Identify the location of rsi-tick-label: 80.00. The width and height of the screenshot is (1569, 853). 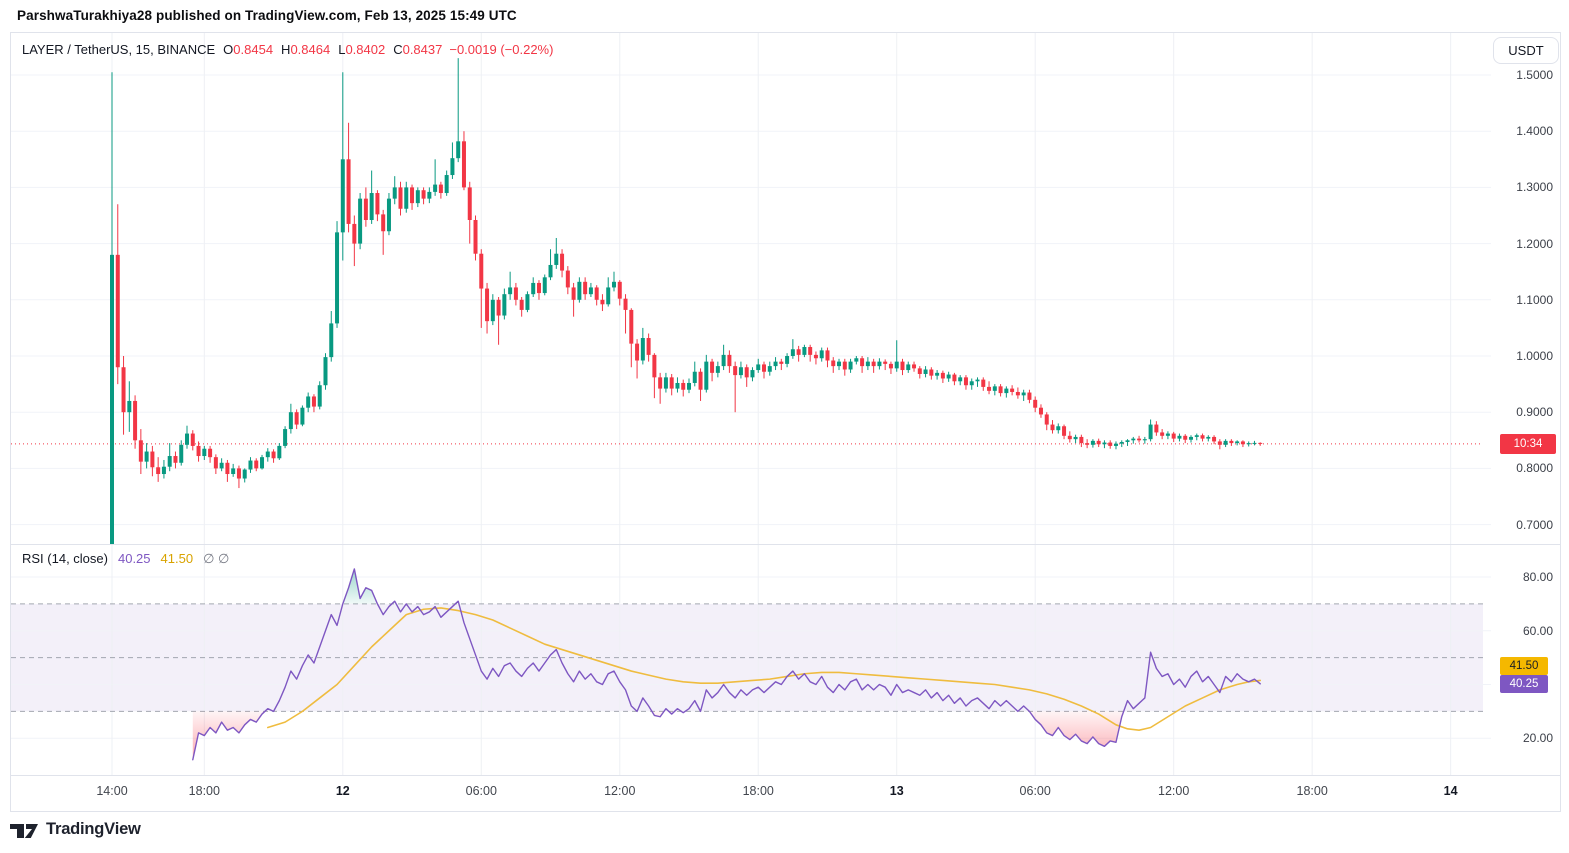
(1537, 577).